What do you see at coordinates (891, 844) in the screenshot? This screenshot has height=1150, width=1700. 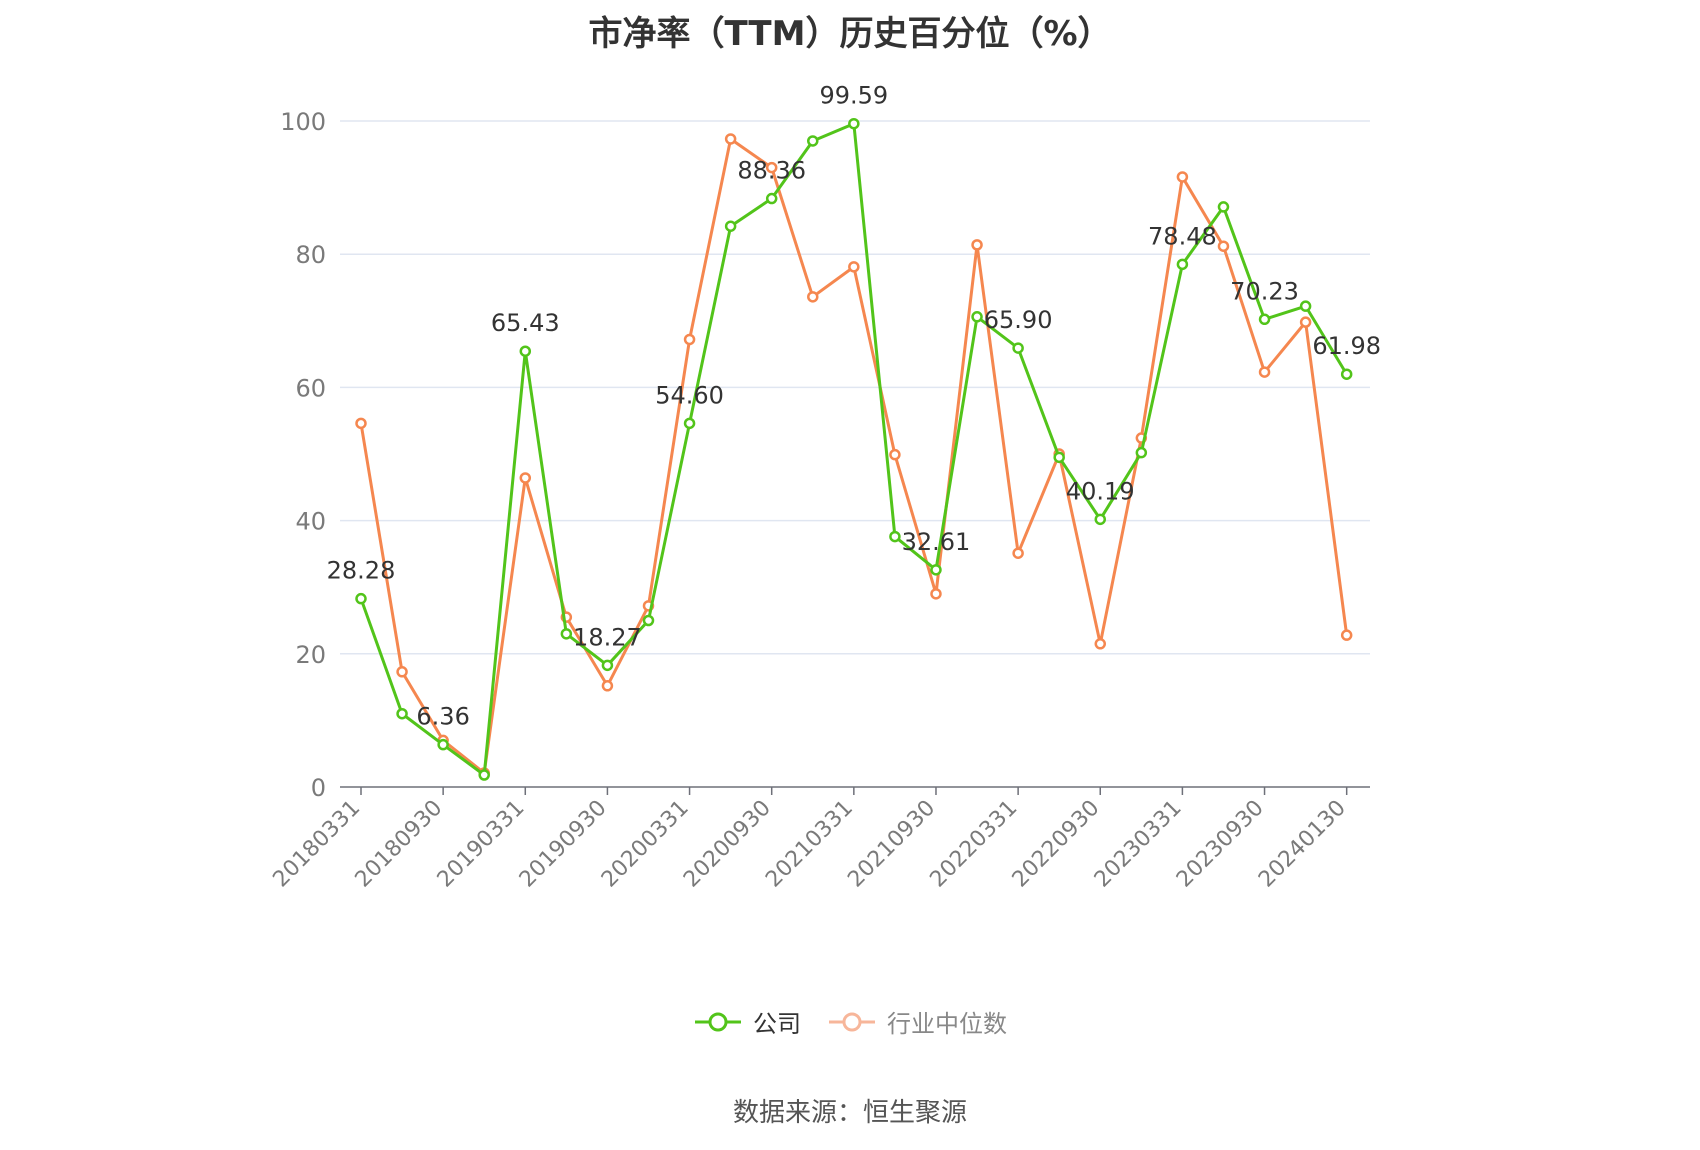 I see `x-tick-label: 20210930` at bounding box center [891, 844].